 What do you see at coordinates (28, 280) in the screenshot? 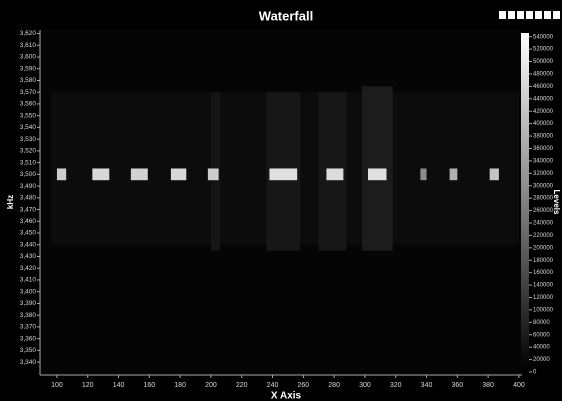
I see `y-tick-label: 3,410` at bounding box center [28, 280].